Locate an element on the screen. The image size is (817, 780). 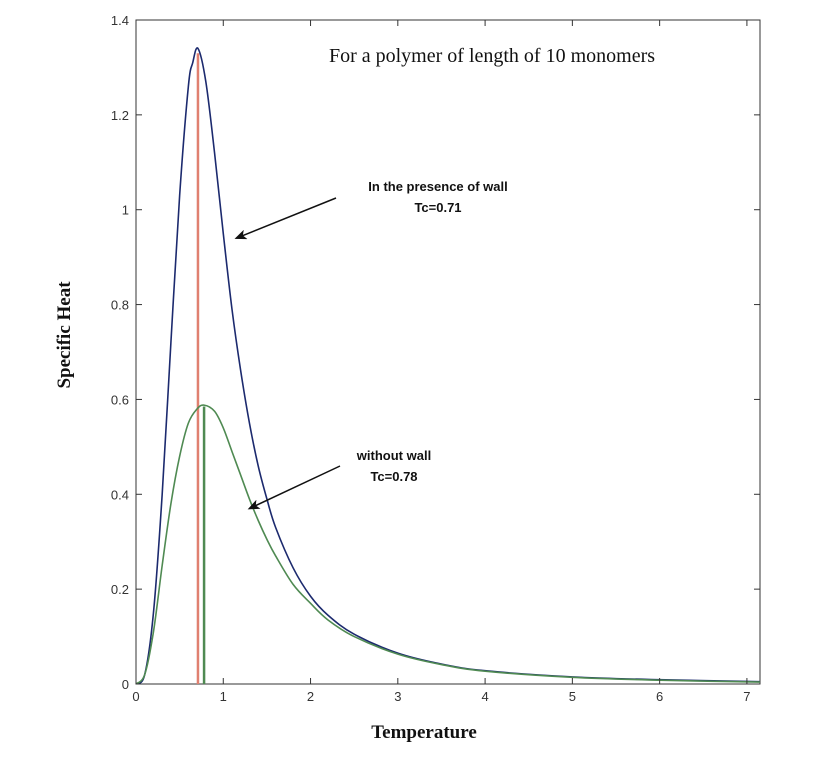
vertical-lines is located at coordinates (201, 368).